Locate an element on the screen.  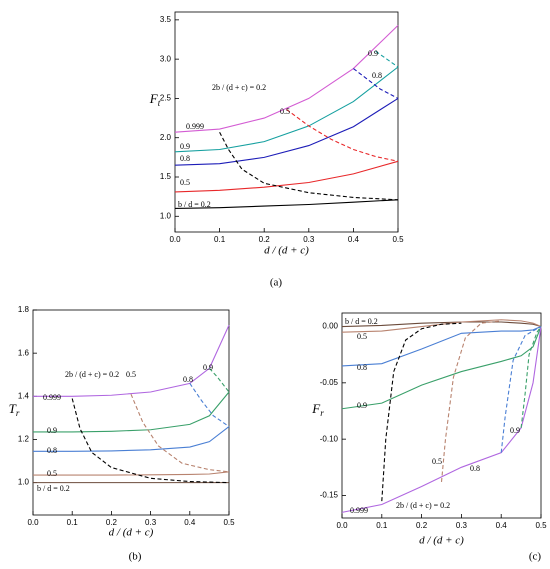
y-axis-label: Tr is located at coordinates (14, 409).